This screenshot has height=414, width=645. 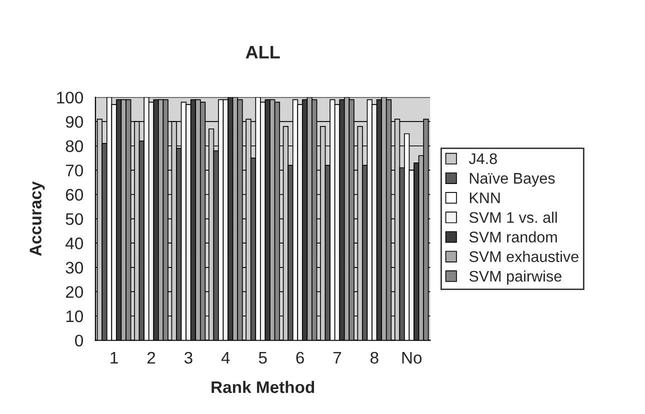 What do you see at coordinates (515, 277) in the screenshot?
I see `legend-label: SVM pairwise` at bounding box center [515, 277].